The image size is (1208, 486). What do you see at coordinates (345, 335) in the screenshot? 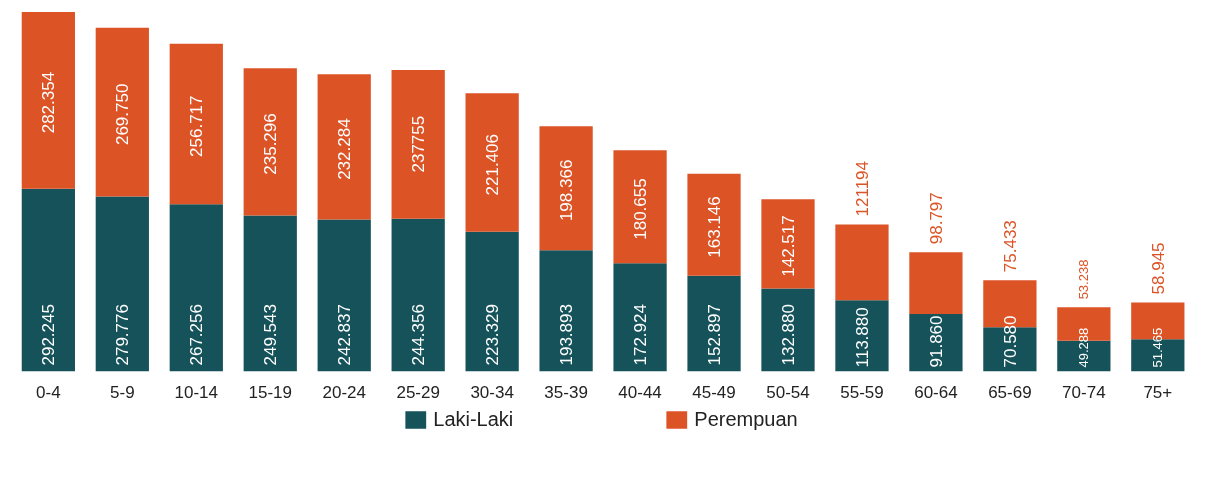
I see `data-label: 242.837` at bounding box center [345, 335].